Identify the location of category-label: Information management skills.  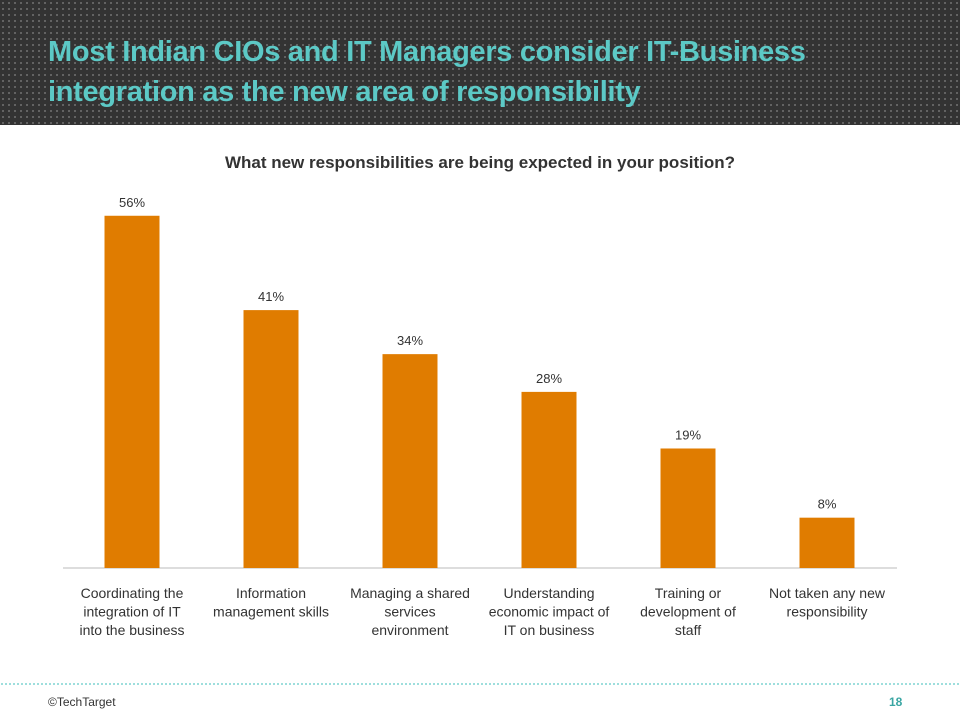
(271, 602).